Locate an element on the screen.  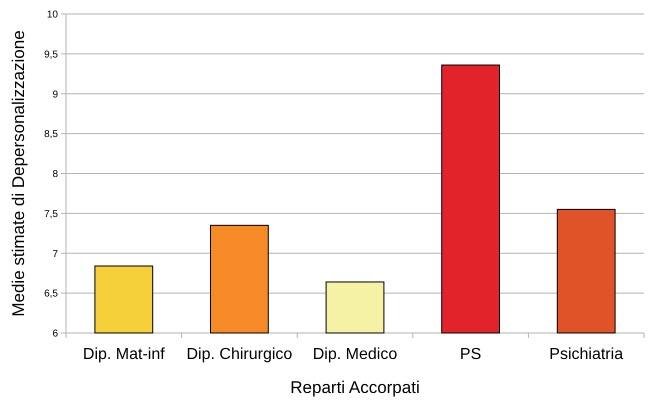
y-tick-label: 10 is located at coordinates (52, 15).